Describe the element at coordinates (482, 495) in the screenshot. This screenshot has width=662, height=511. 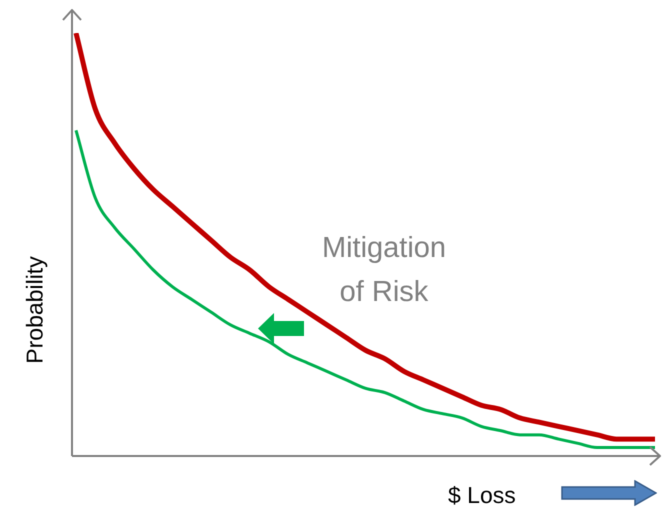
I see `x-axis-title: $ Loss` at that location.